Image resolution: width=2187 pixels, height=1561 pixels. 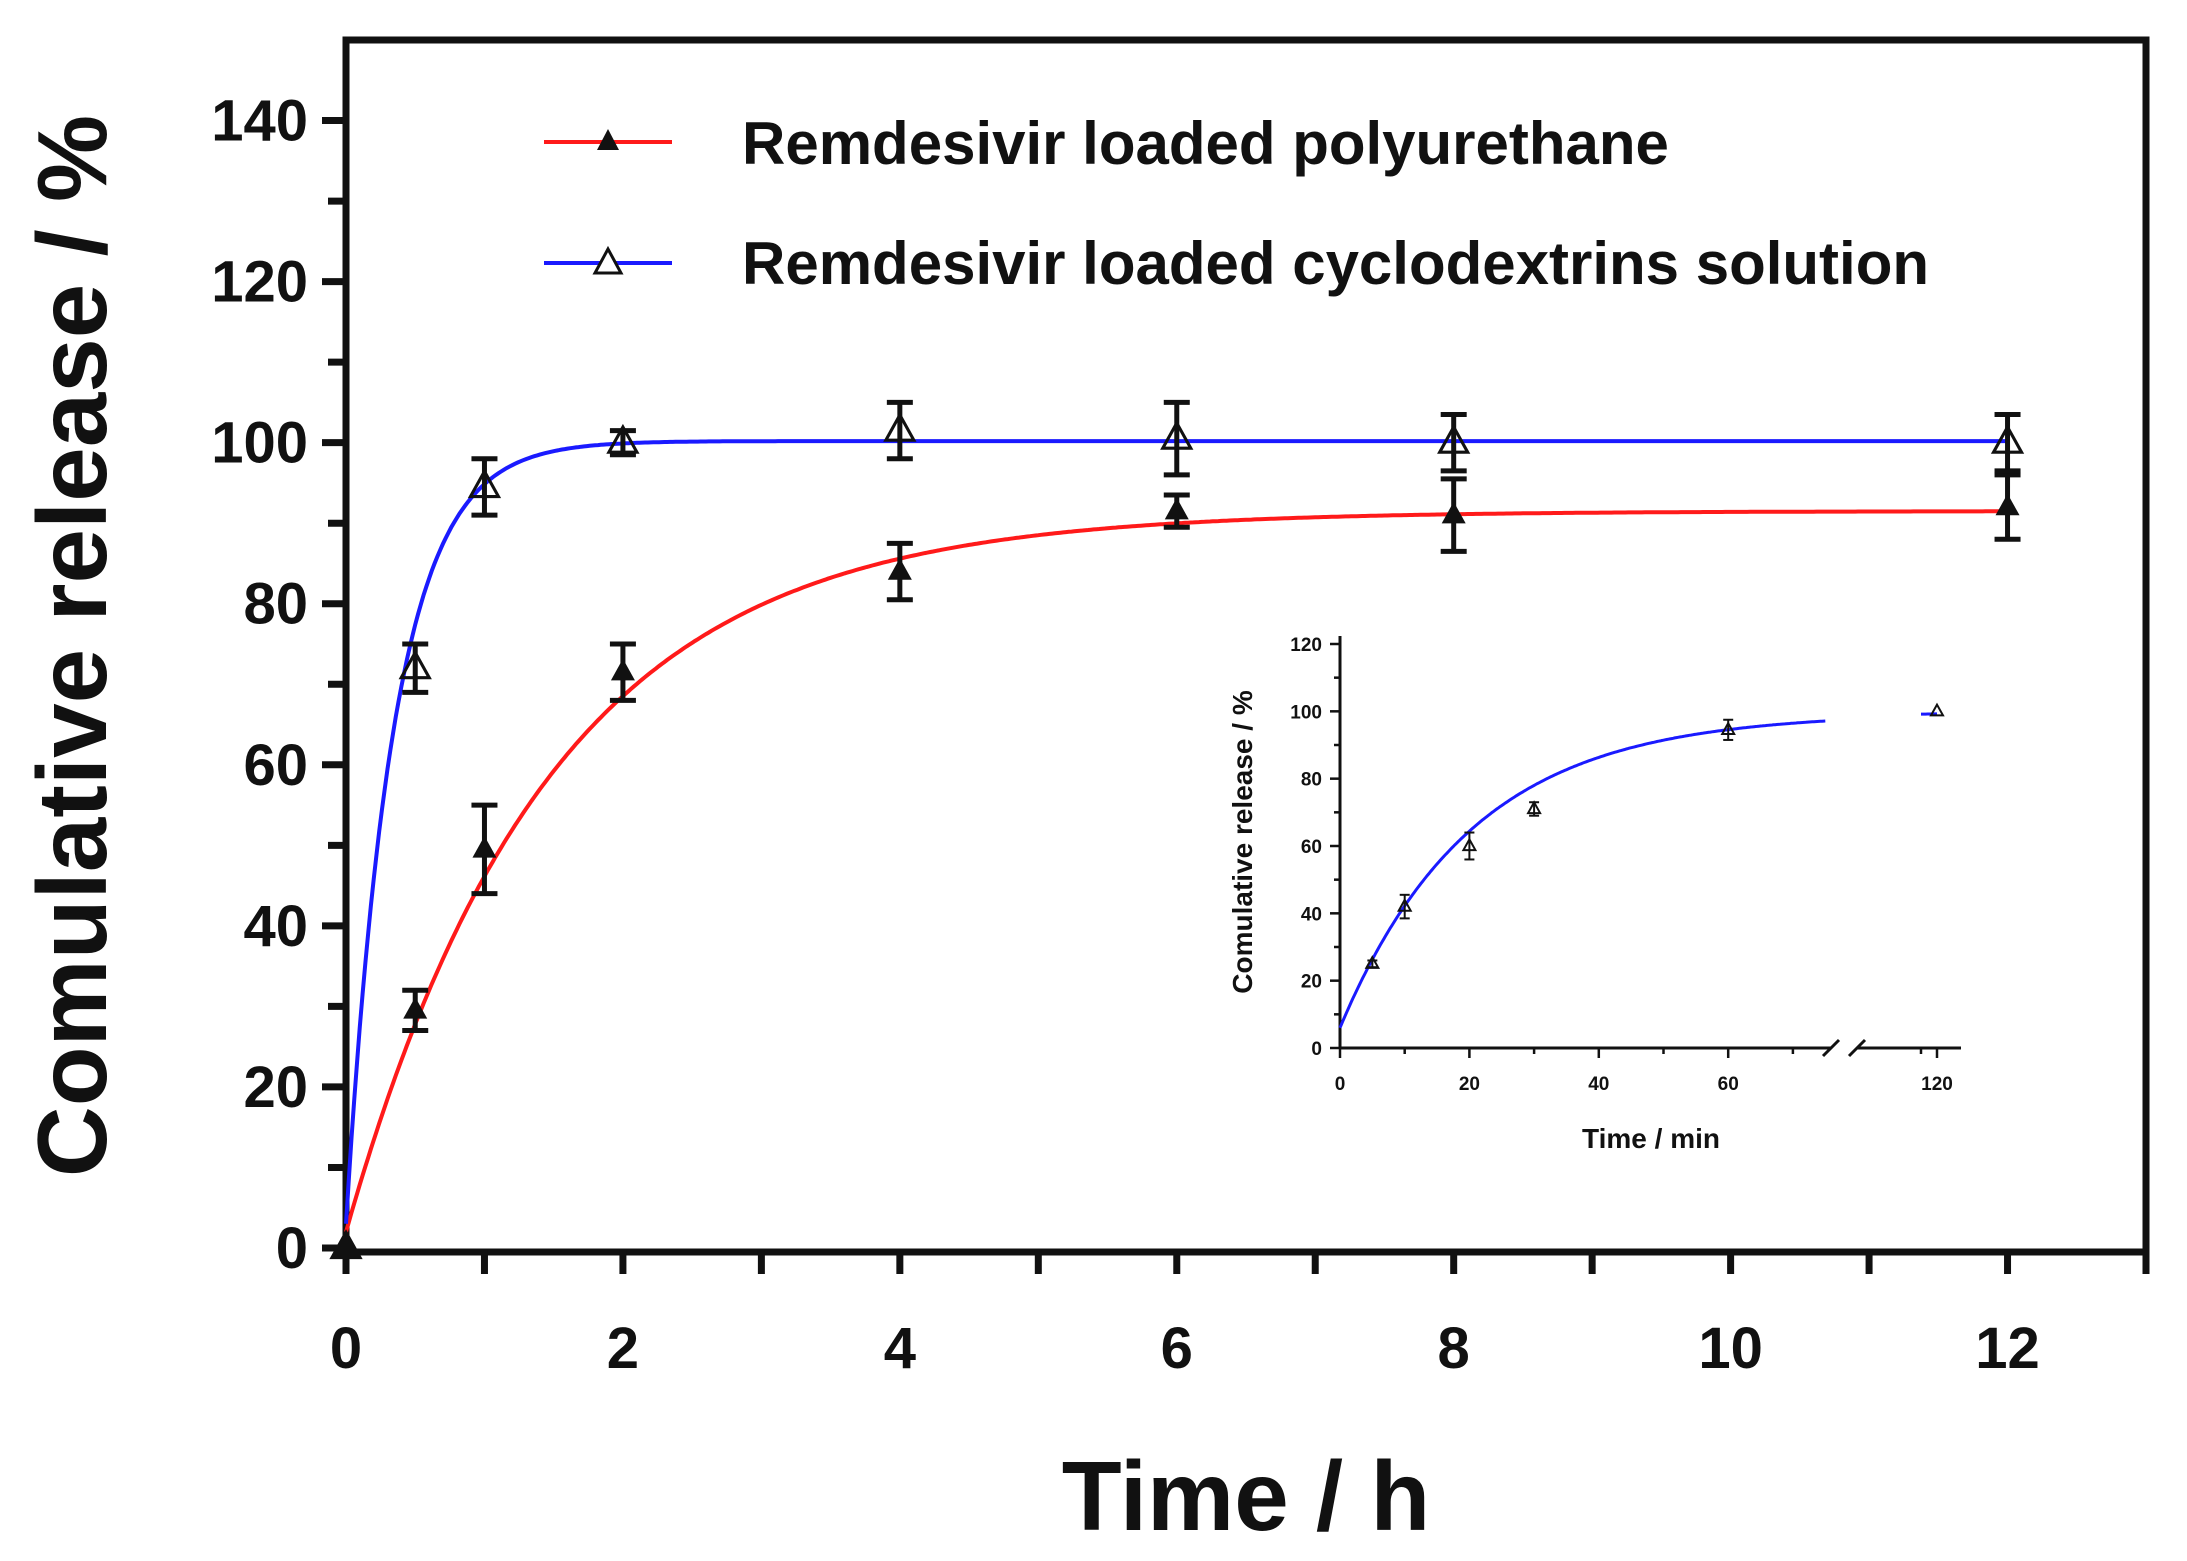 I want to click on y-tick-label: 40, so click(x=275, y=926).